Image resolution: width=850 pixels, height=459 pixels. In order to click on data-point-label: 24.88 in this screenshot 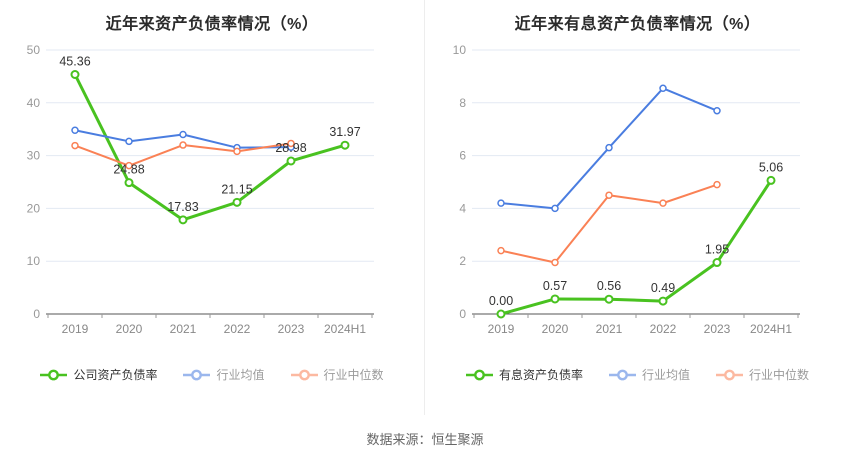, I will do `click(128, 170)`.